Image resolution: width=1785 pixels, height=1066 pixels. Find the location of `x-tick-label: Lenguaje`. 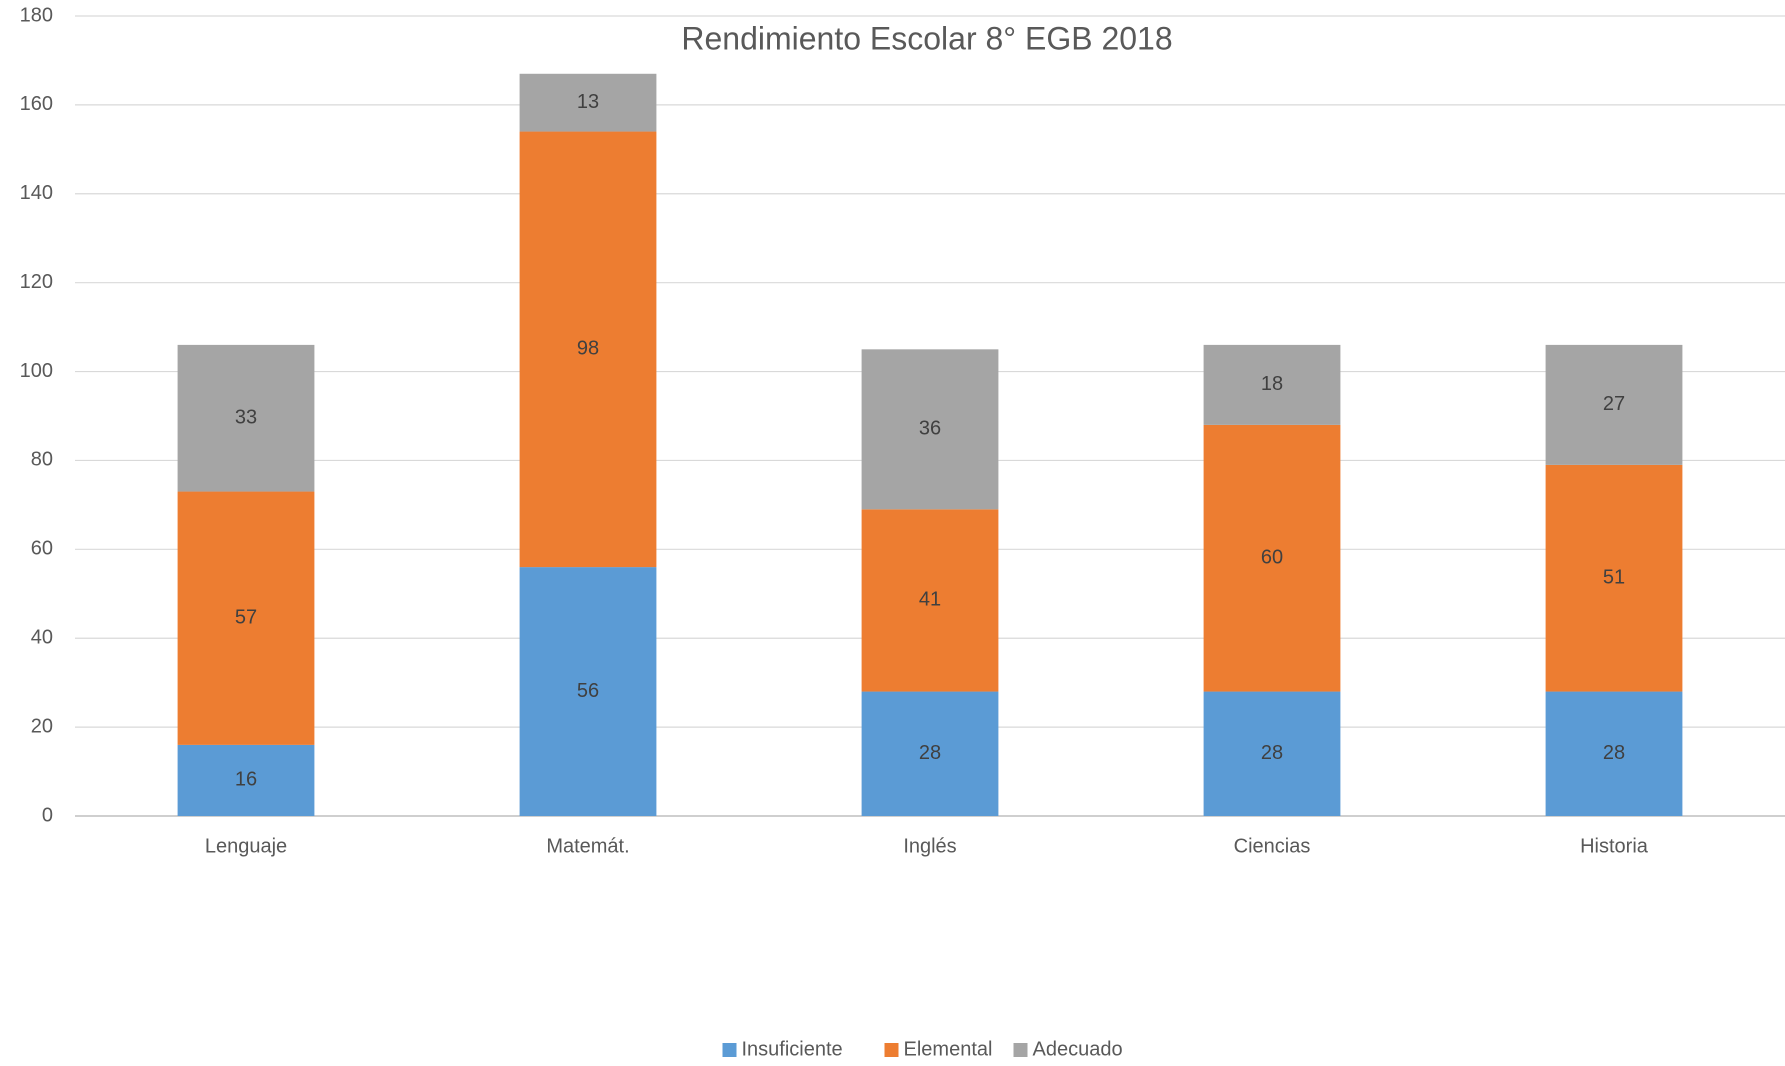

x-tick-label: Lenguaje is located at coordinates (246, 846).